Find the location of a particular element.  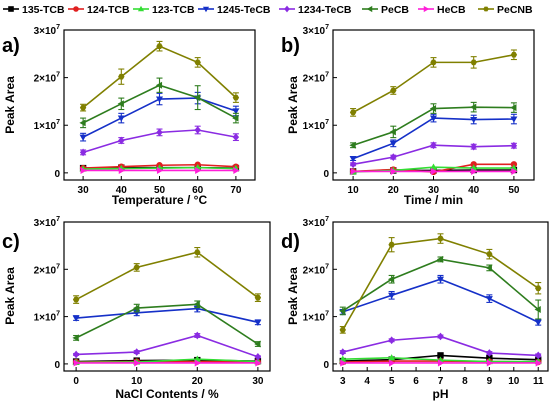

x-axis-title: pH is located at coordinates (441, 394).